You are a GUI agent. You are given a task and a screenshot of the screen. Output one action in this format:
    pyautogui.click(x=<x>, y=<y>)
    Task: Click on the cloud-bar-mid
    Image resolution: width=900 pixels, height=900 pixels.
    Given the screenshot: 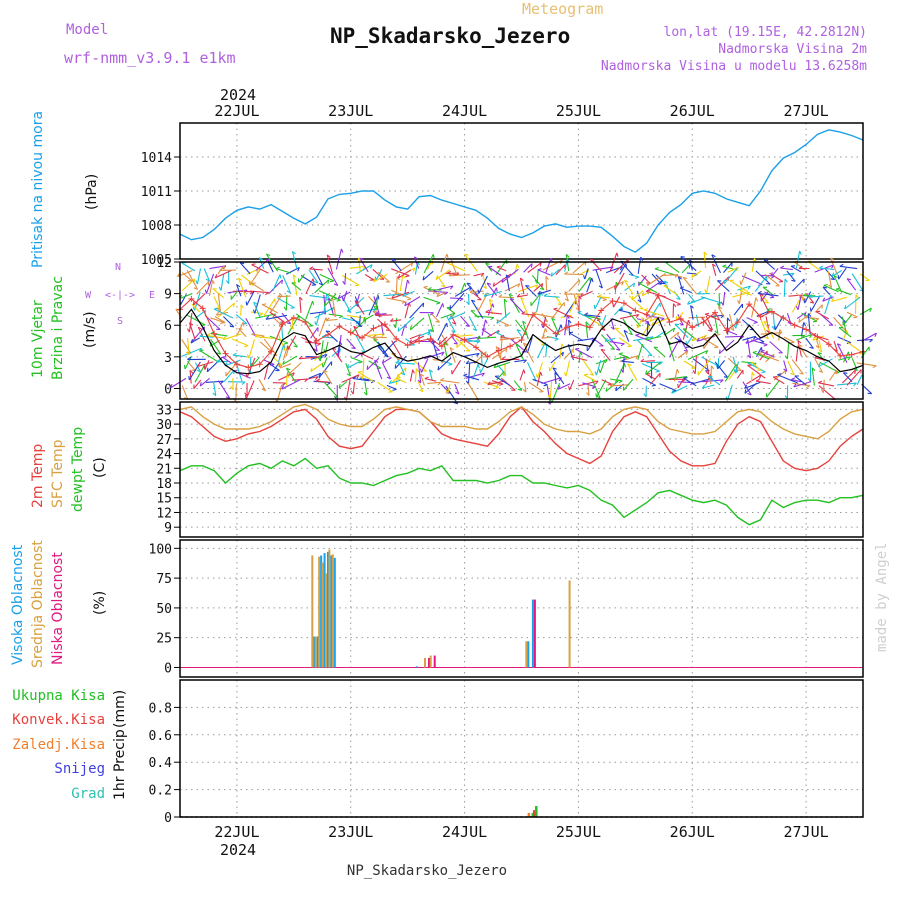 What is the action you would take?
    pyautogui.click(x=329, y=608)
    